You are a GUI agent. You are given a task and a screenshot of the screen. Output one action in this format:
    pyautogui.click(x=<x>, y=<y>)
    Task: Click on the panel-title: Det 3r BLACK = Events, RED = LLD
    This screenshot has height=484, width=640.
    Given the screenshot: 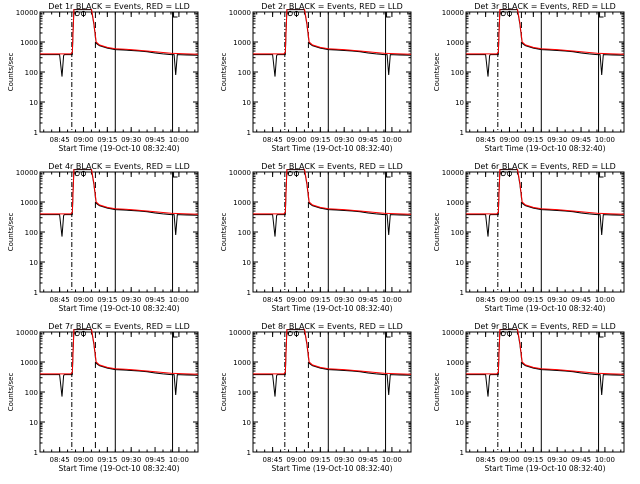 What is the action you would take?
    pyautogui.click(x=545, y=6)
    